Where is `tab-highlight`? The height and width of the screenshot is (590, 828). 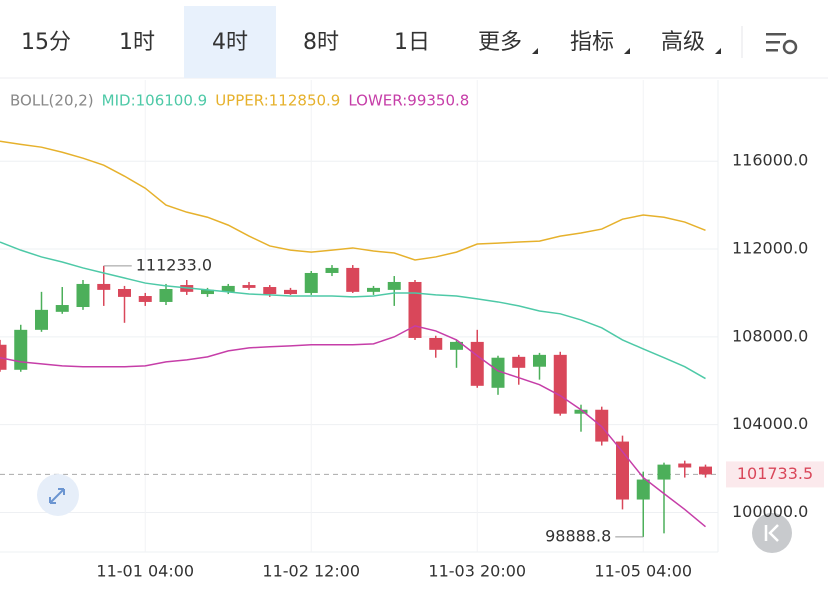
tab-highlight is located at coordinates (230, 42).